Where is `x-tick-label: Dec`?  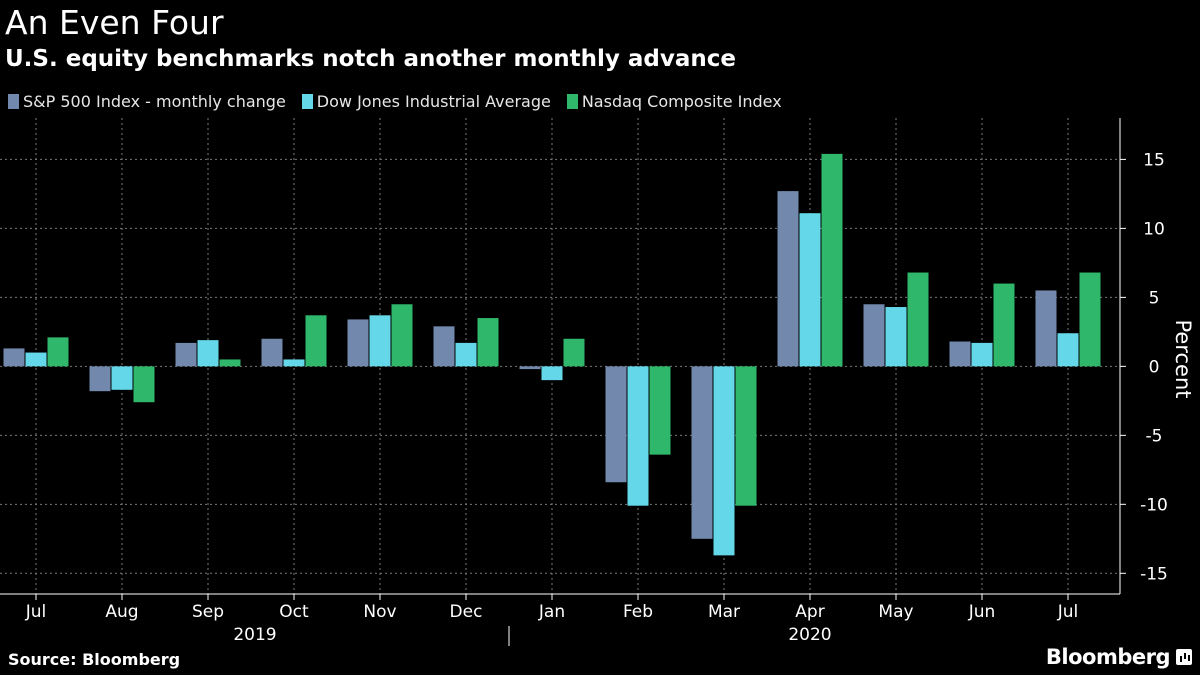 x-tick-label: Dec is located at coordinates (466, 612).